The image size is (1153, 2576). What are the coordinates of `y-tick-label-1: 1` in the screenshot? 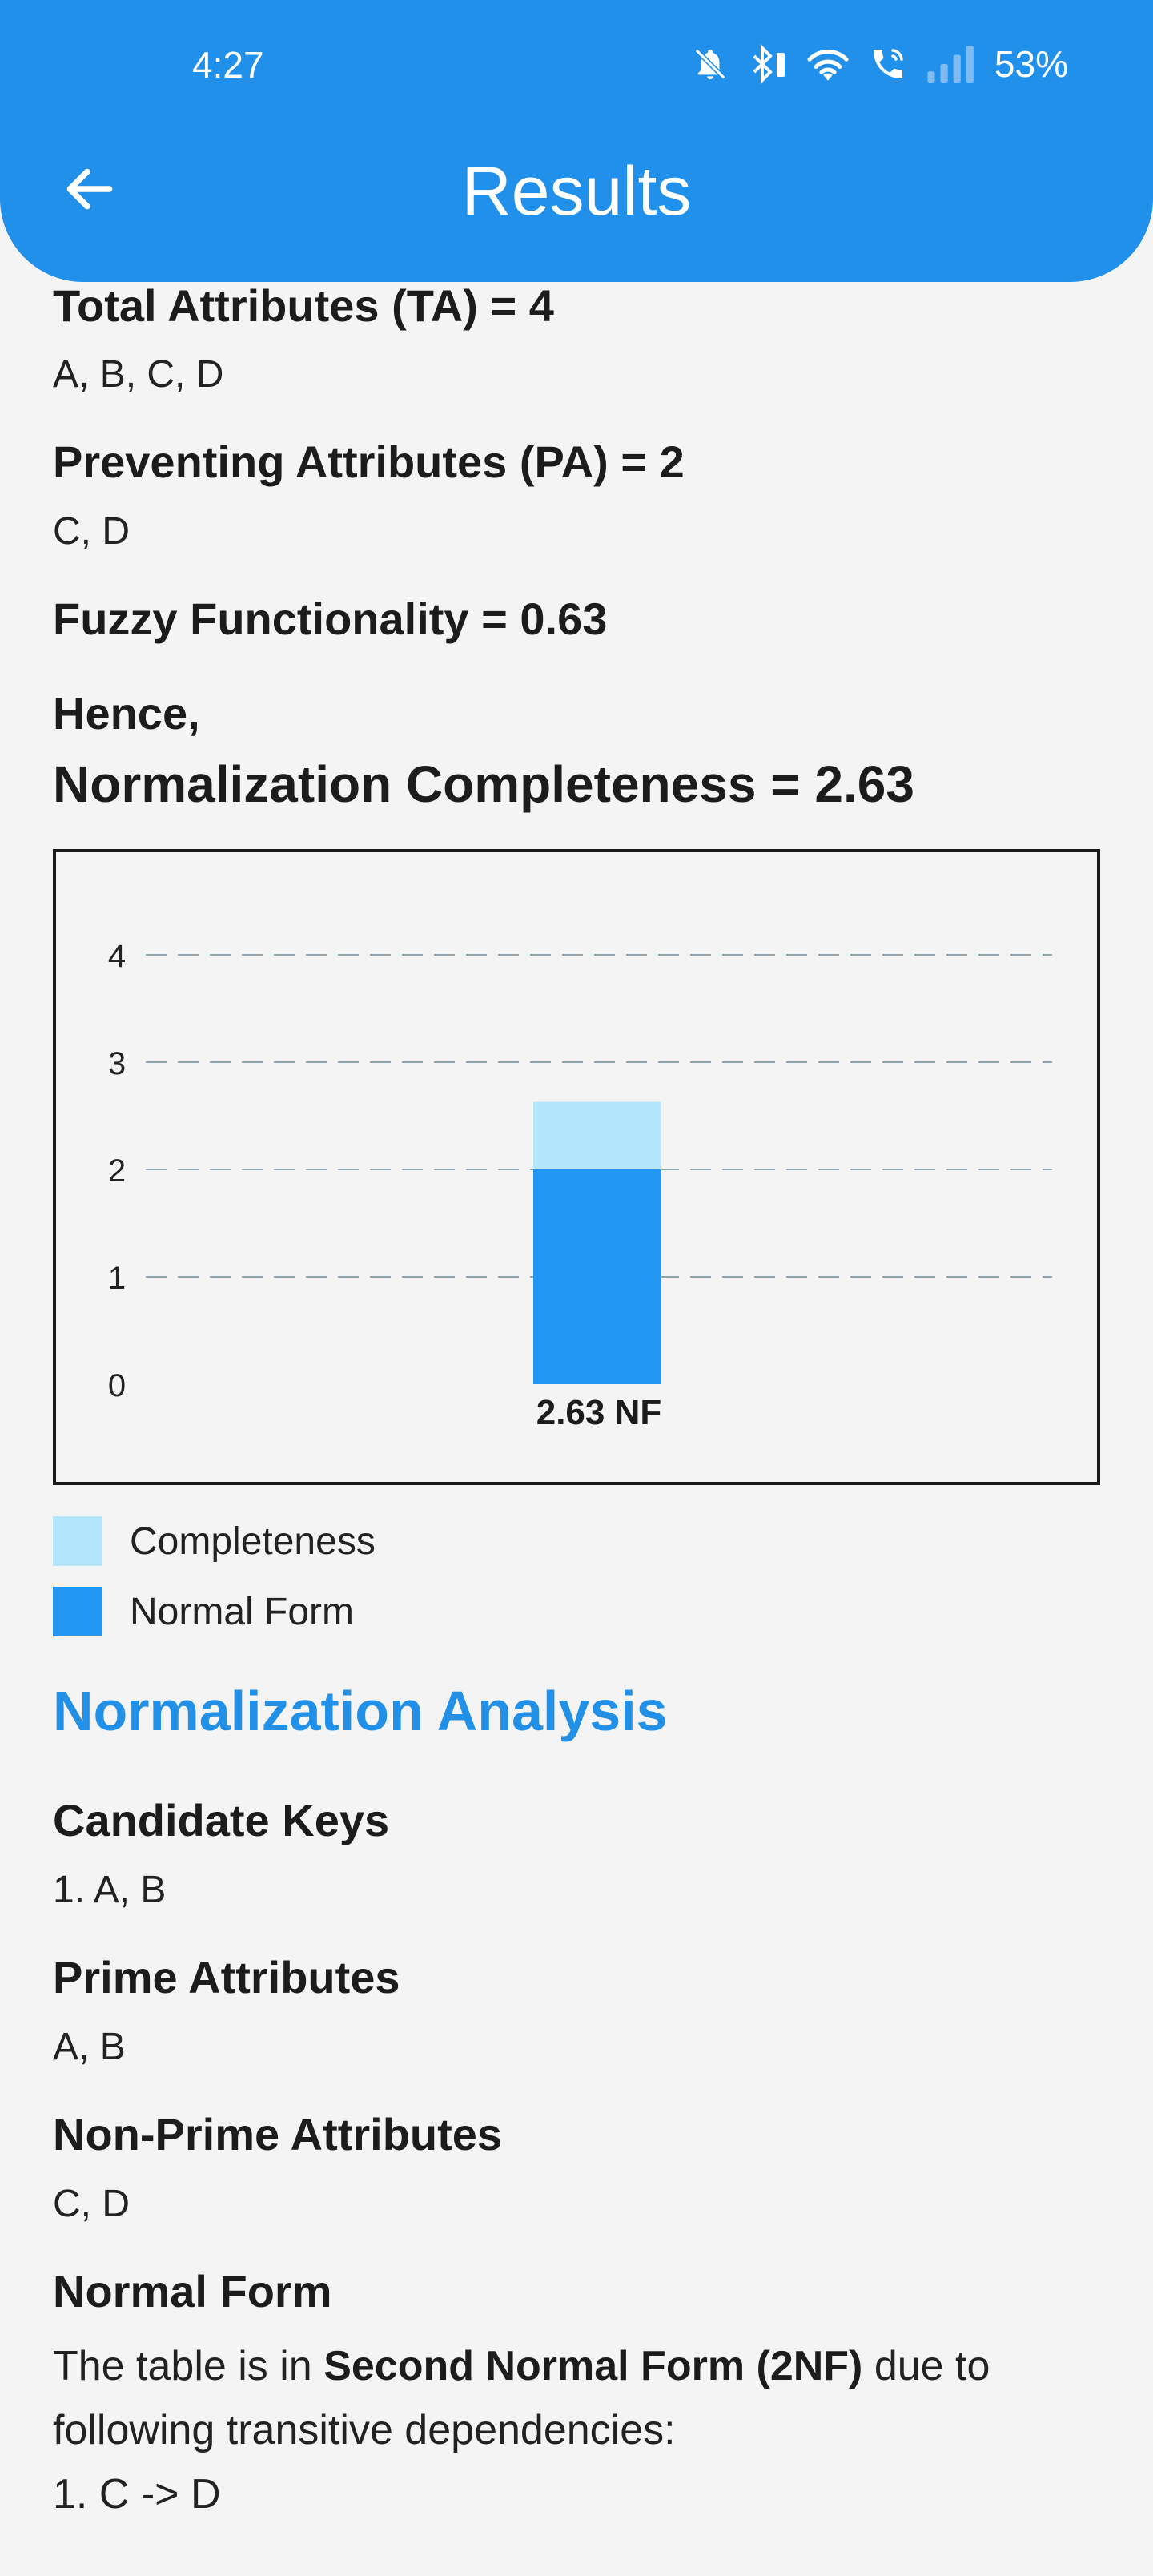 It's located at (117, 1278).